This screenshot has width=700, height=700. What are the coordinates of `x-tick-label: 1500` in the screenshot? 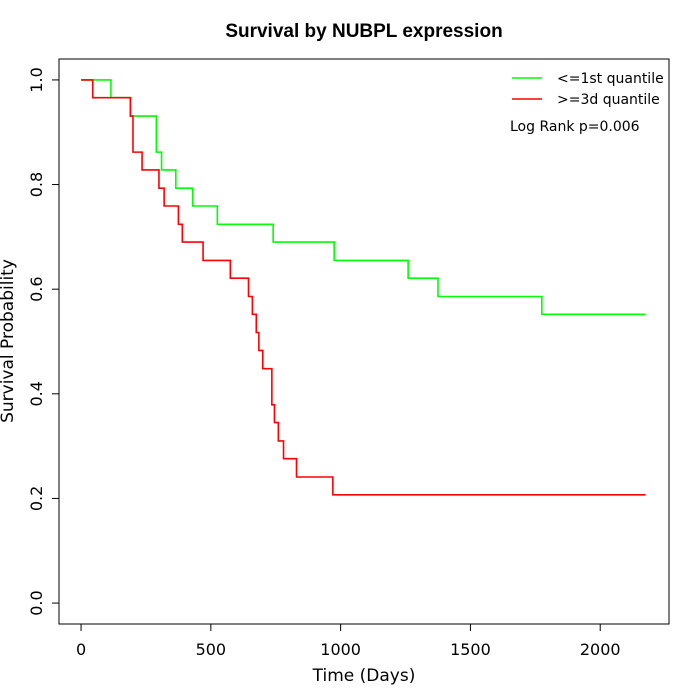 It's located at (470, 649).